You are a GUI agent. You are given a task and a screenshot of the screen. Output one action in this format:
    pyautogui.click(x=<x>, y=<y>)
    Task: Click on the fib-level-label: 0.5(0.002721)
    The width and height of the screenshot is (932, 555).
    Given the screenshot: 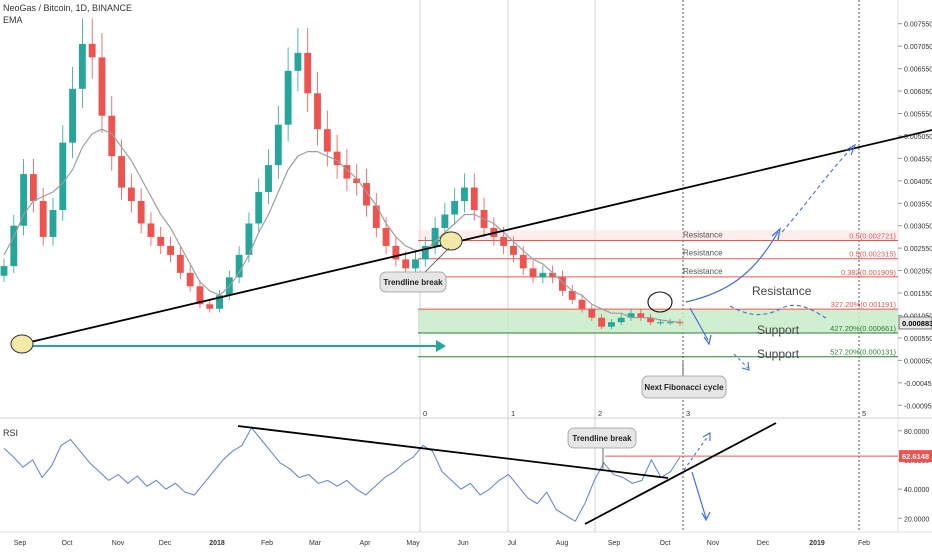 What is the action you would take?
    pyautogui.click(x=872, y=235)
    